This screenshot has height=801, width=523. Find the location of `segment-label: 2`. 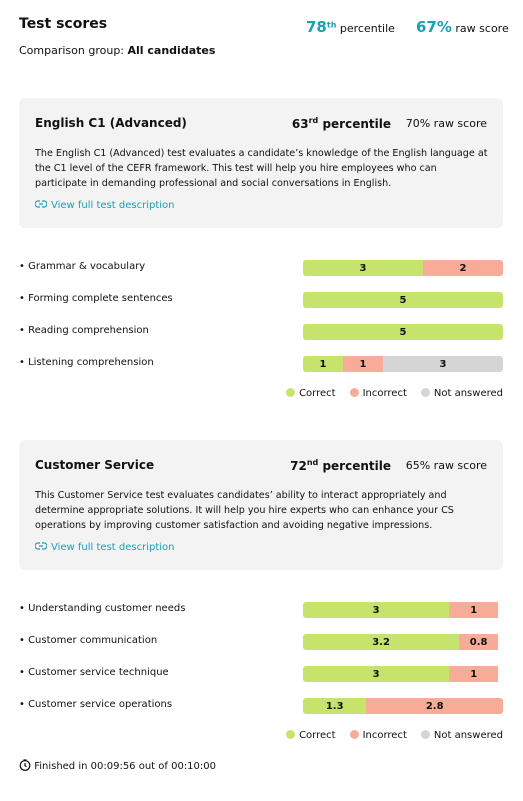

segment-label: 2 is located at coordinates (463, 268).